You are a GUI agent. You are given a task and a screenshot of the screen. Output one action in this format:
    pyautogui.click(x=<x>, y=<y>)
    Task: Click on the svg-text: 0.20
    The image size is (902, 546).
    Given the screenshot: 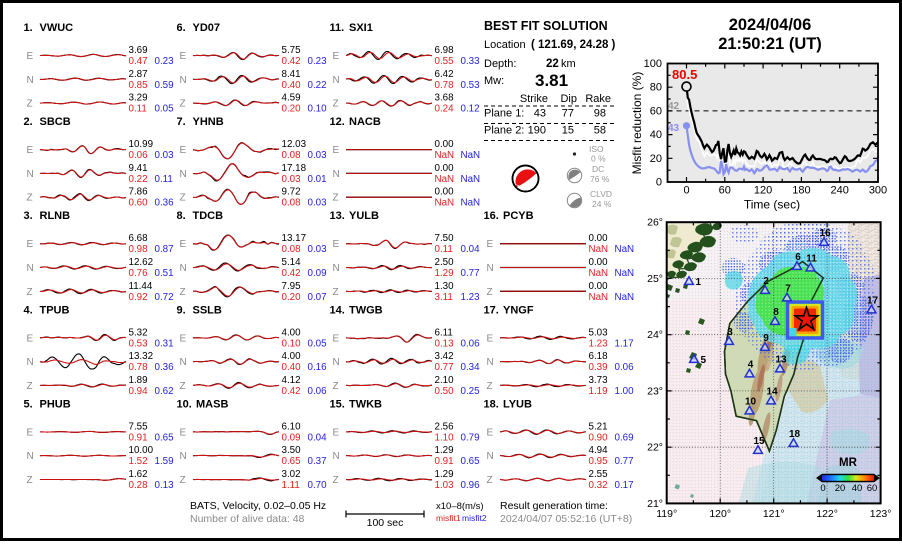 What is the action you would take?
    pyautogui.click(x=292, y=109)
    